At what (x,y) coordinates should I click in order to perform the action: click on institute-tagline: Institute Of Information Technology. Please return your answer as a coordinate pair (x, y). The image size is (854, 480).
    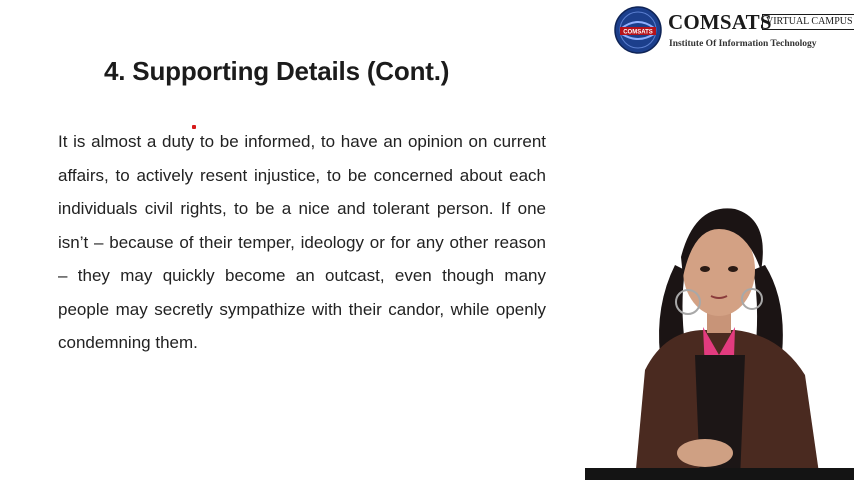
    Looking at the image, I should click on (743, 44).